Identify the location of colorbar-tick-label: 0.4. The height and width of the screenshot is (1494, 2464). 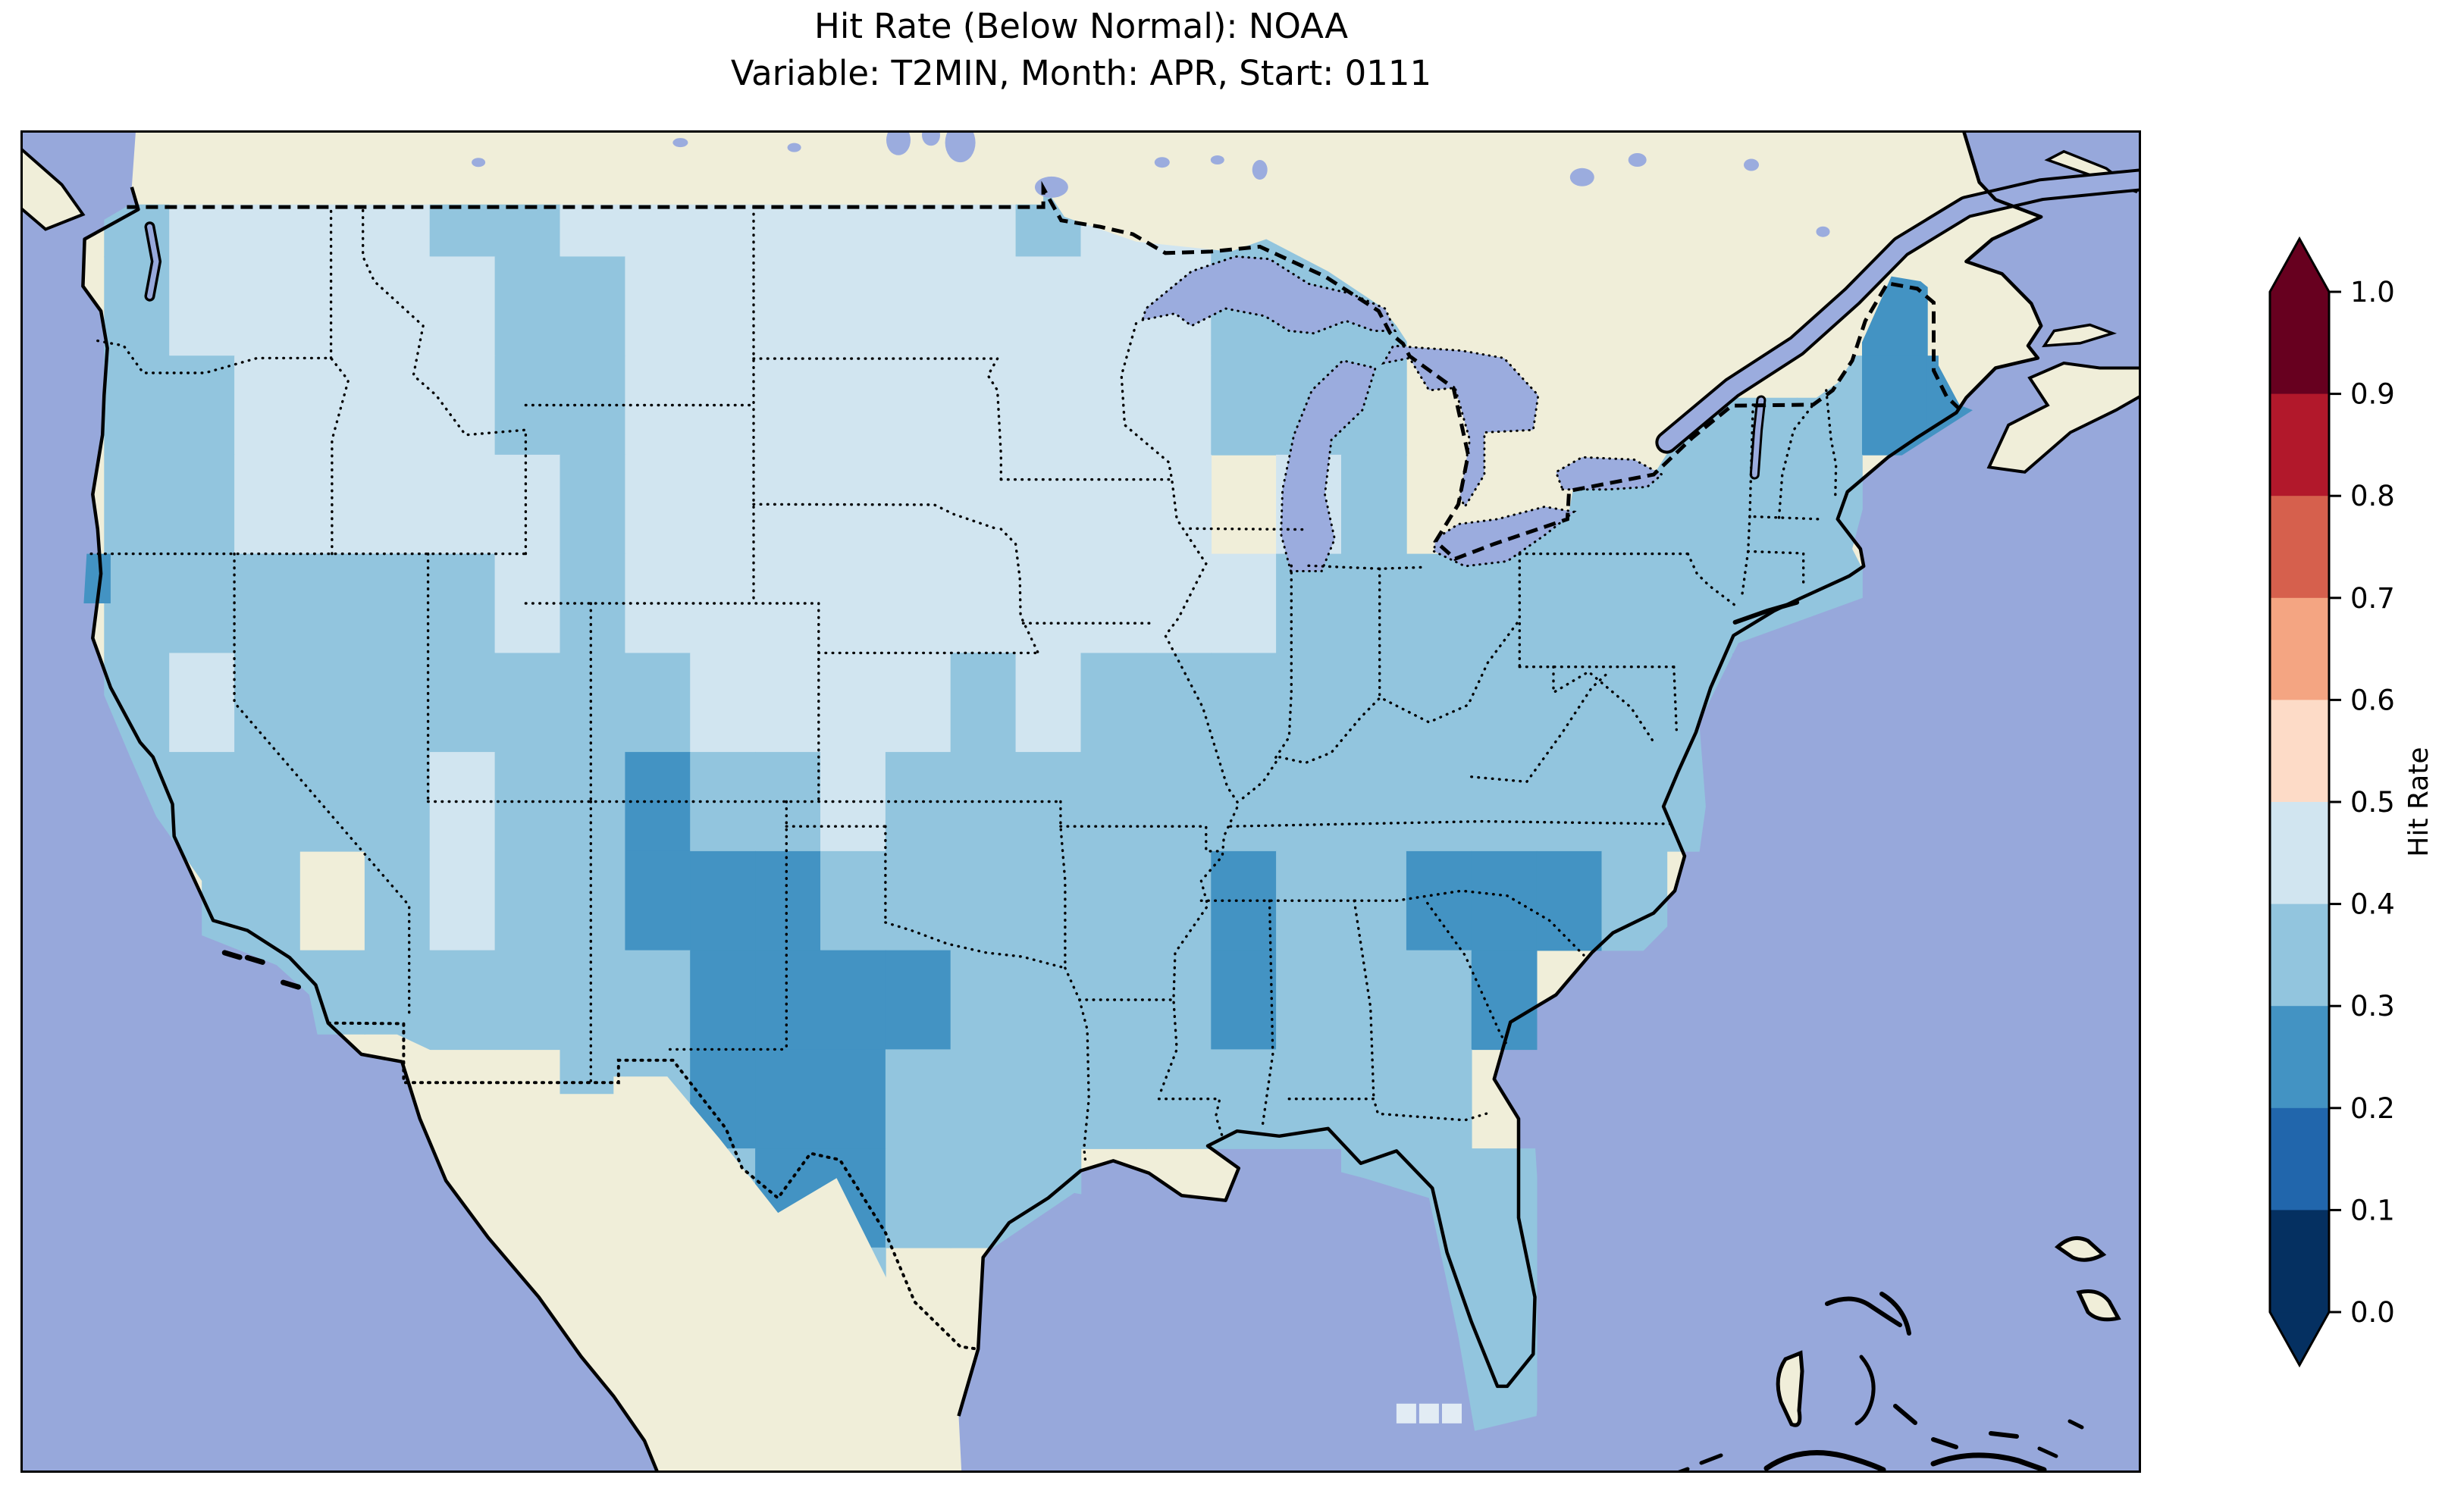
(2372, 904).